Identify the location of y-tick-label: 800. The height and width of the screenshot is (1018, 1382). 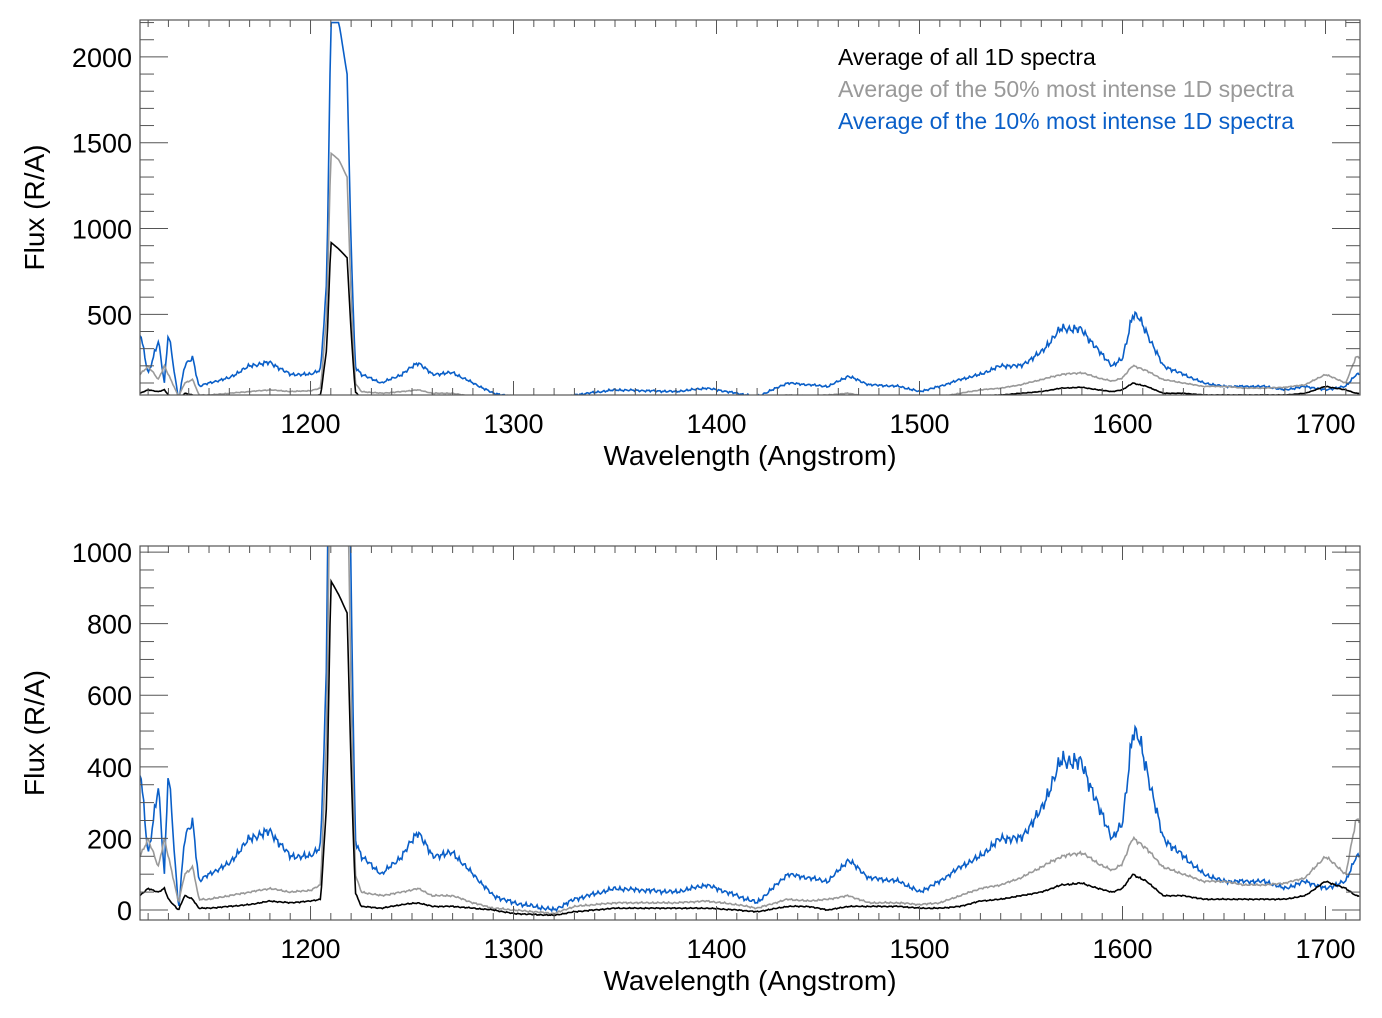
(109, 625).